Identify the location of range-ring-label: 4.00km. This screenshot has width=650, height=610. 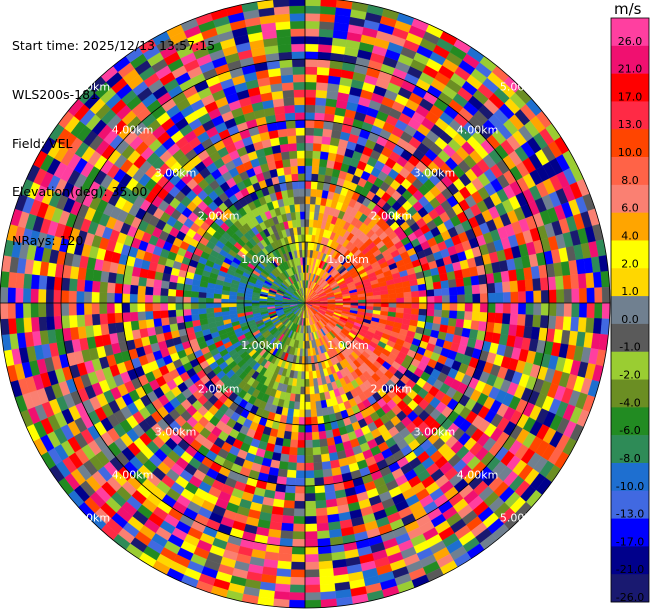
(133, 475).